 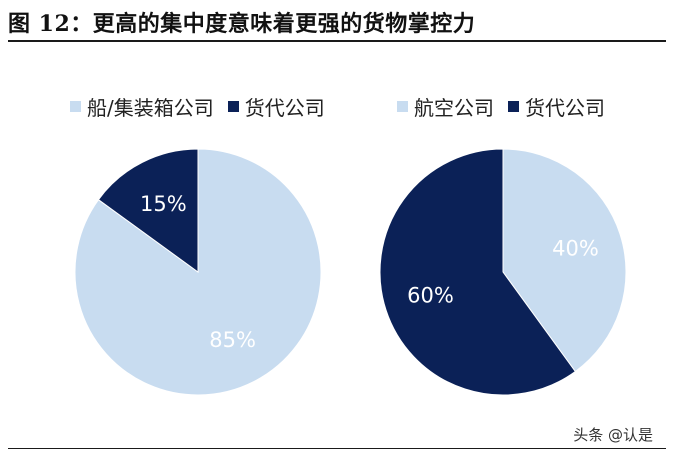 What do you see at coordinates (337, 448) in the screenshot?
I see `bottom-rule` at bounding box center [337, 448].